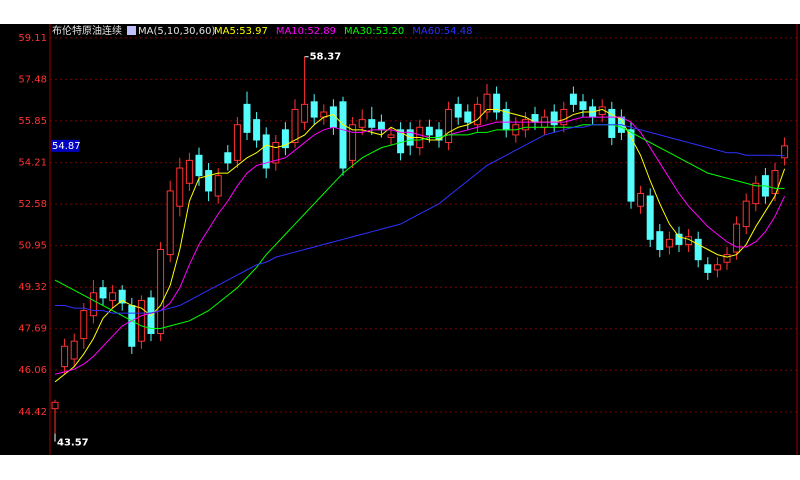  What do you see at coordinates (374, 31) in the screenshot?
I see `legend-entry: MA30:53.20` at bounding box center [374, 31].